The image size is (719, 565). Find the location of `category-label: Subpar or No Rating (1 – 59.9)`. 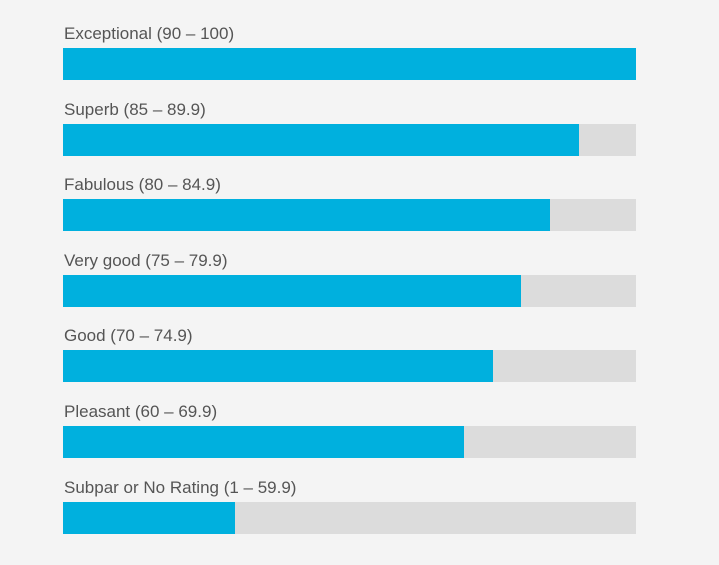

category-label: Subpar or No Rating (1 – 59.9) is located at coordinates (180, 487).